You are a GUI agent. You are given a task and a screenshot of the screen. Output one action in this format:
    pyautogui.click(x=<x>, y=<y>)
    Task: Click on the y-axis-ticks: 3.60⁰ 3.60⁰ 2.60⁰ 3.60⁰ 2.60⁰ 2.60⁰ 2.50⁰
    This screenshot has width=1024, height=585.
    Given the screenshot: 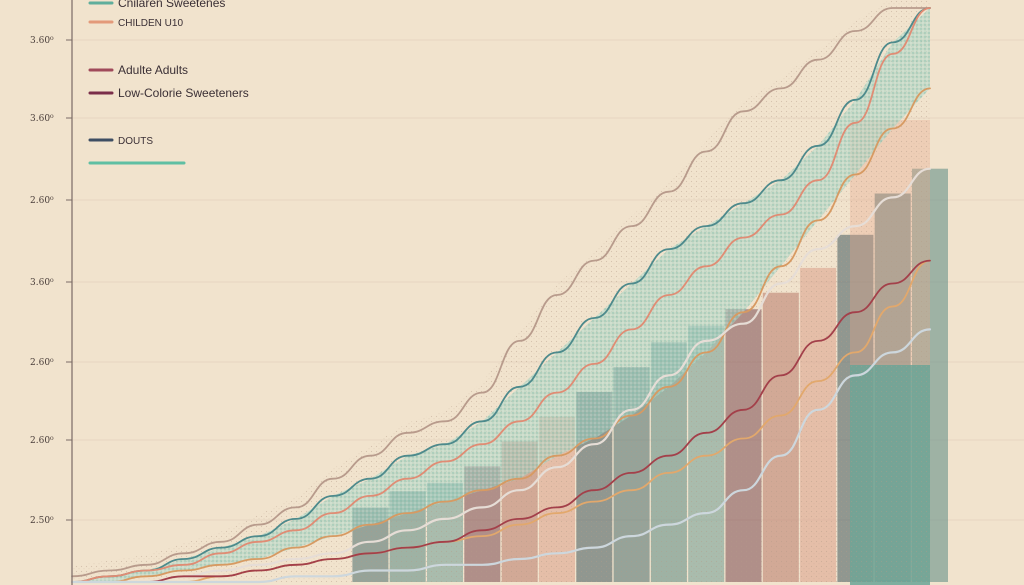 What is the action you would take?
    pyautogui.click(x=51, y=281)
    